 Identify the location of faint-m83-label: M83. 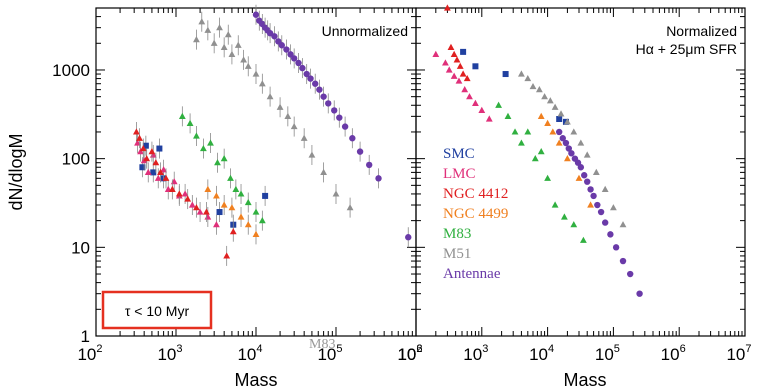
(322, 344).